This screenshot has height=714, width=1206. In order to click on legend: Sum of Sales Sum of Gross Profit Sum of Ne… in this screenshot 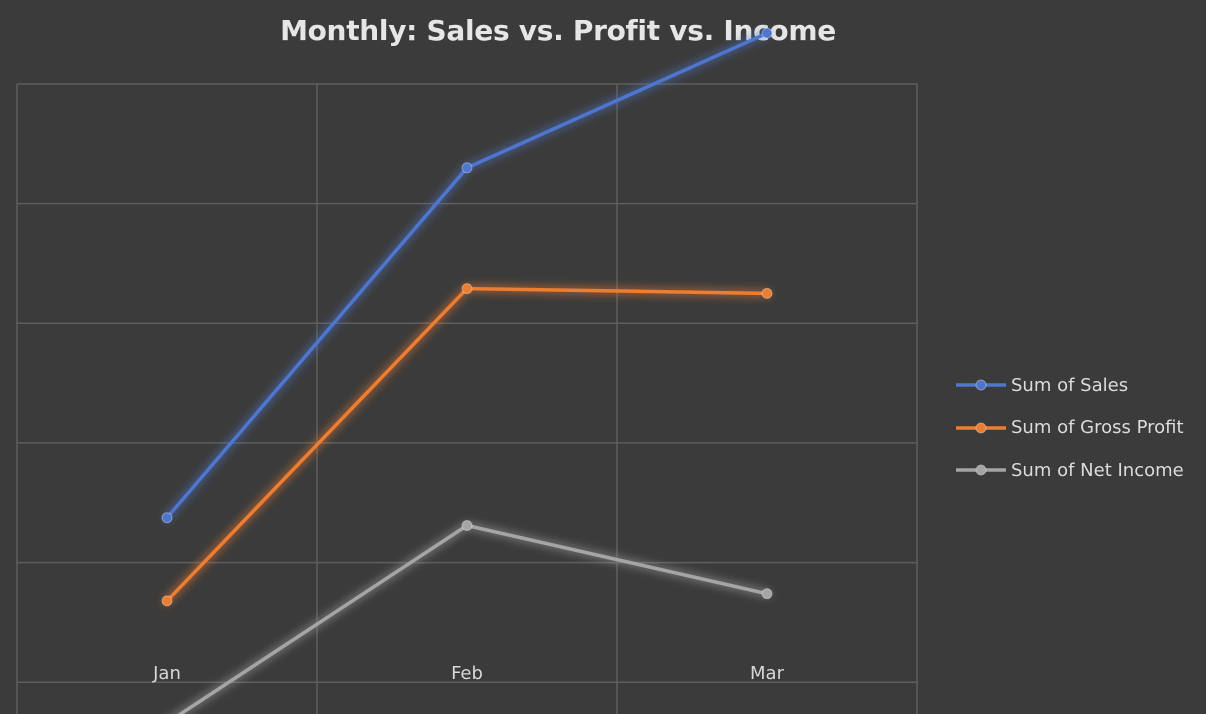, I will do `click(1077, 428)`.